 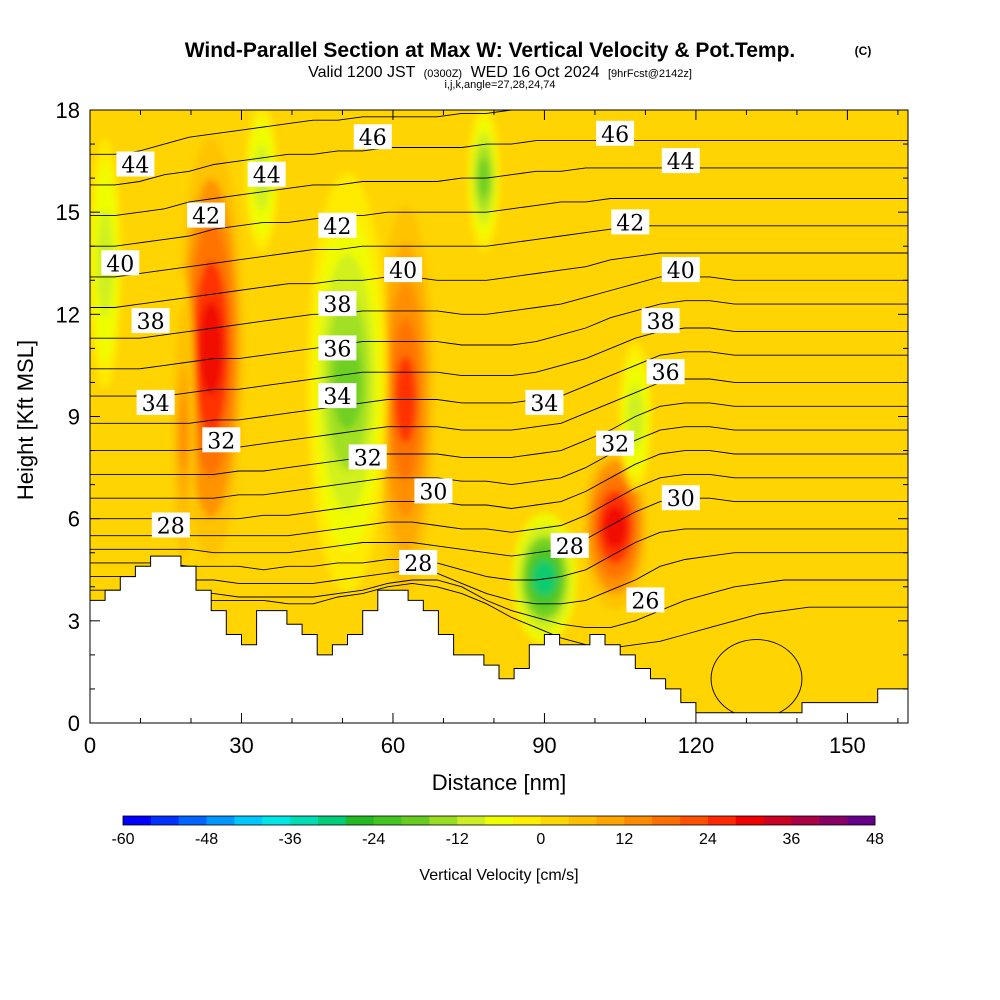 I want to click on contour-label-17: 46, so click(x=615, y=134).